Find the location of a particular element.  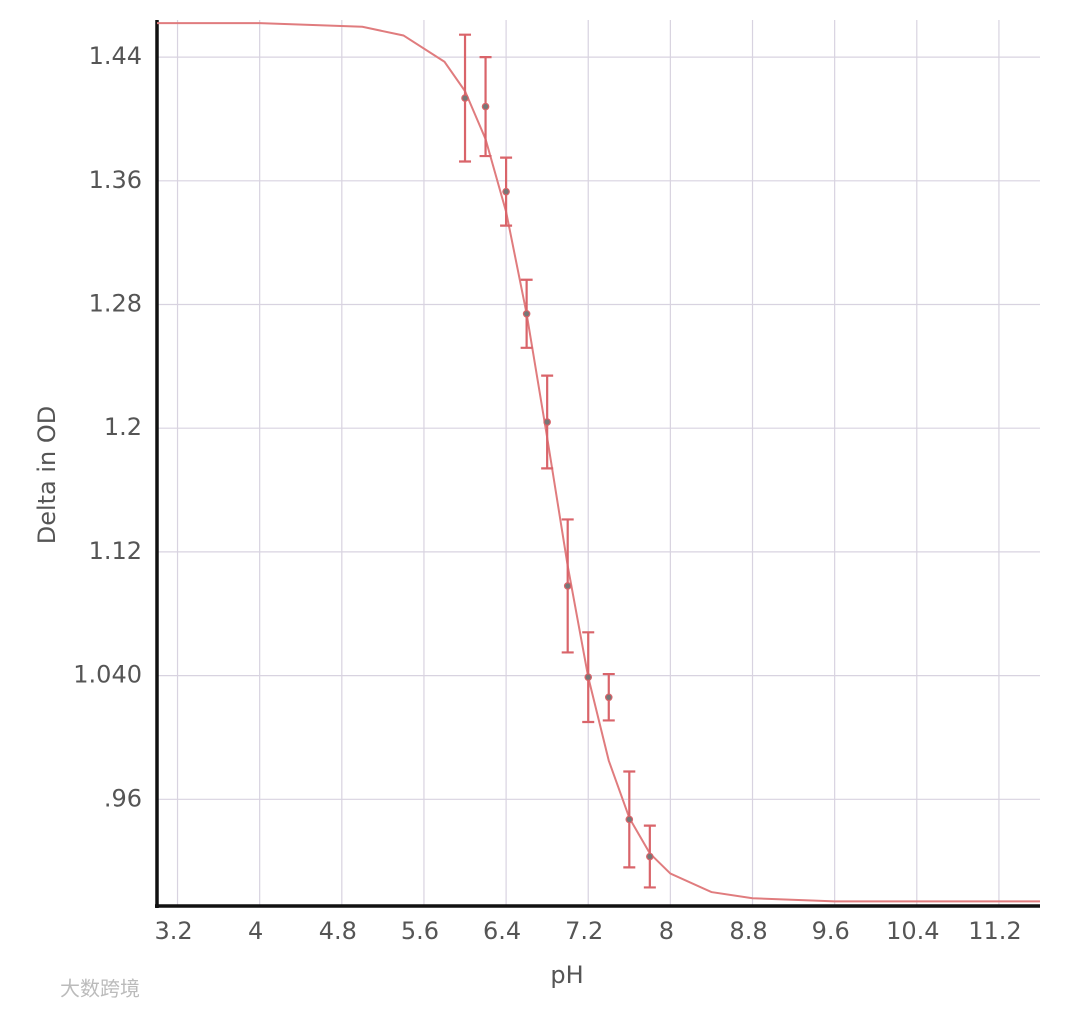

x-tick-label: 11.2 is located at coordinates (994, 931).